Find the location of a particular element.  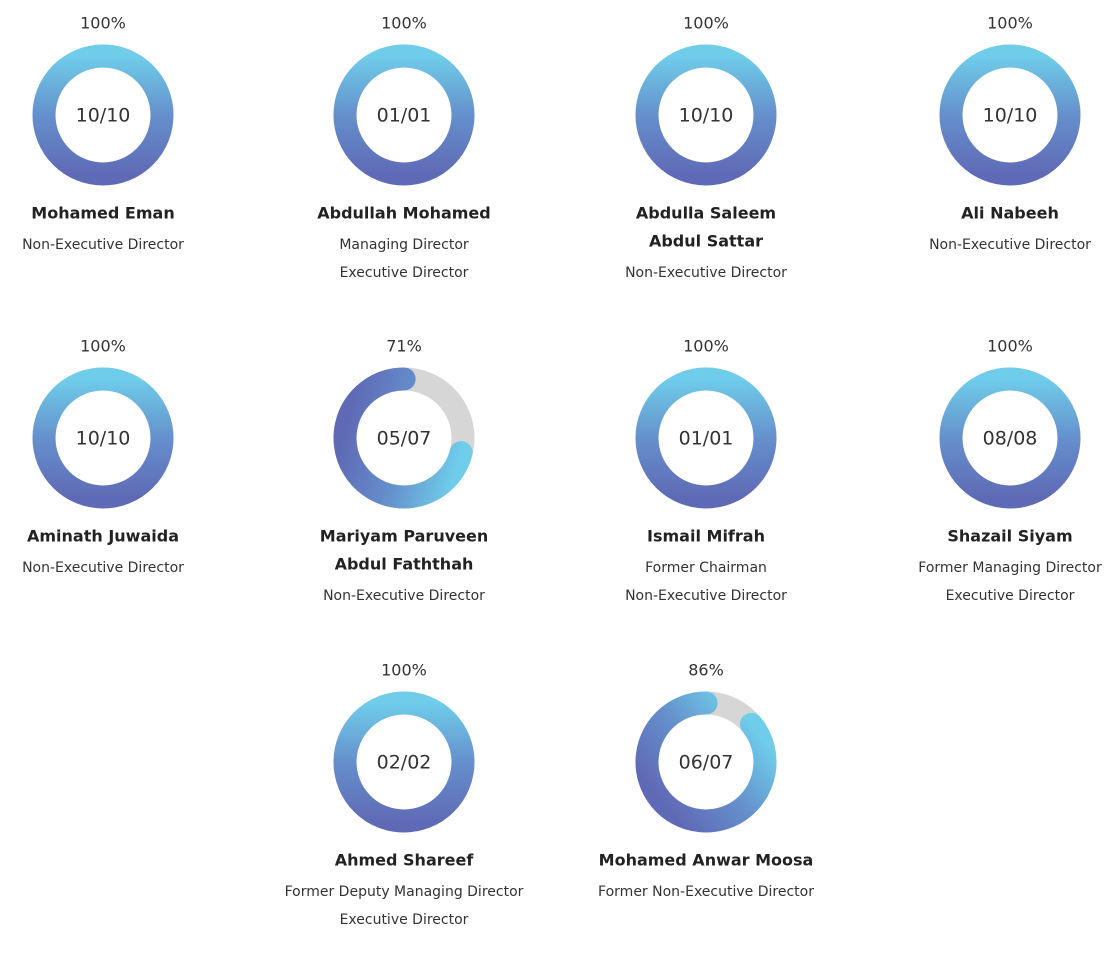

member-name: Mohamed Anwar Moosa is located at coordinates (706, 860).